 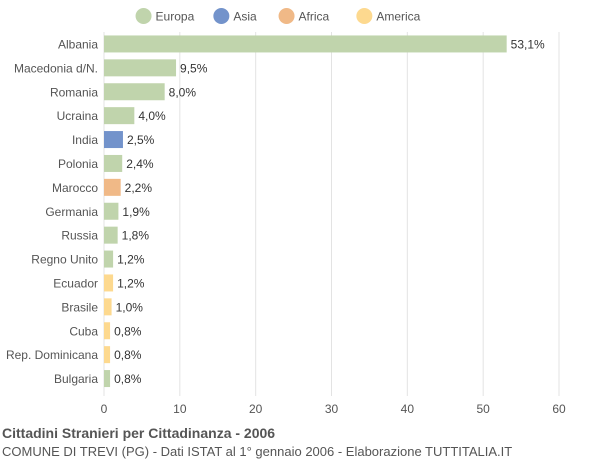 I want to click on bar-marocco, so click(x=112, y=187).